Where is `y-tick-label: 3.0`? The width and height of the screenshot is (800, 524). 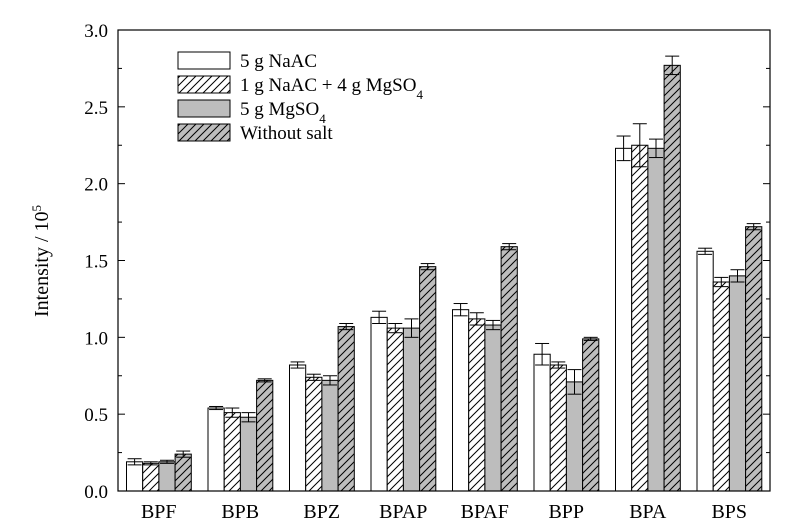
y-tick-label: 3.0 is located at coordinates (96, 31).